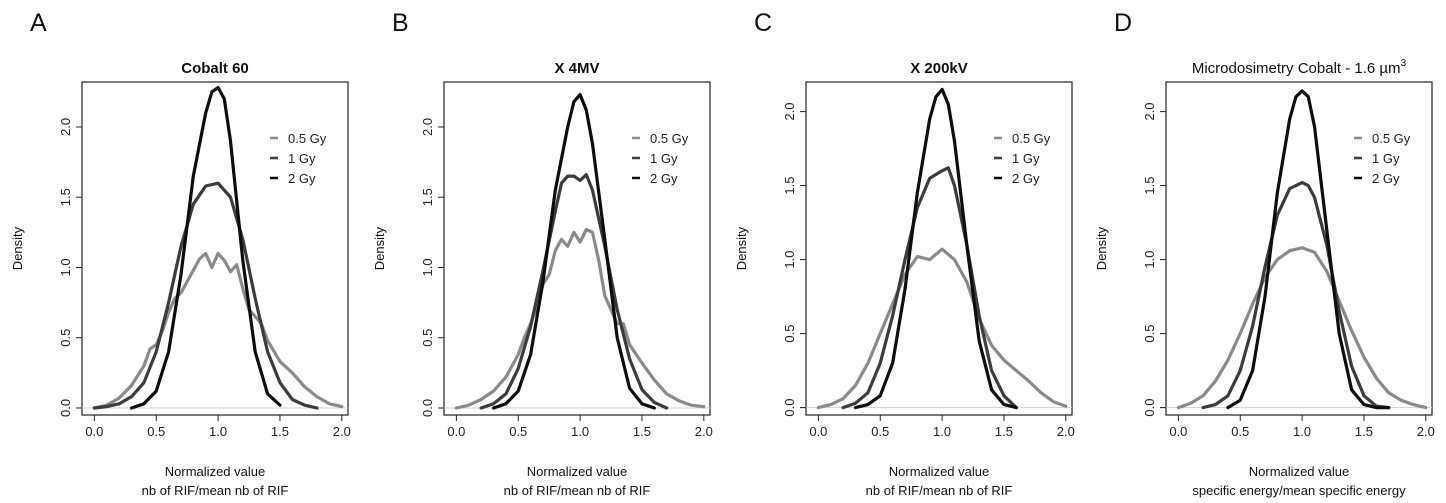 The height and width of the screenshot is (503, 1446). I want to click on panel-letter: C, so click(763, 23).